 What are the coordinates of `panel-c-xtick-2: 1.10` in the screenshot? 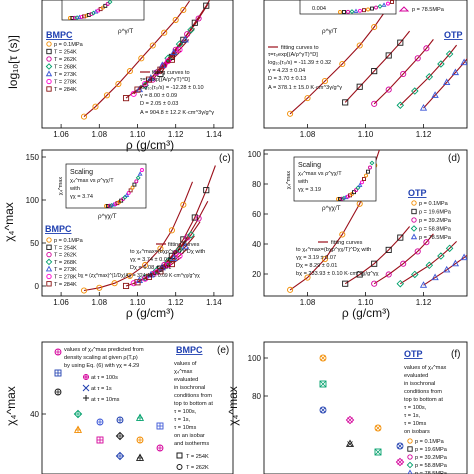 It's located at (138, 302).